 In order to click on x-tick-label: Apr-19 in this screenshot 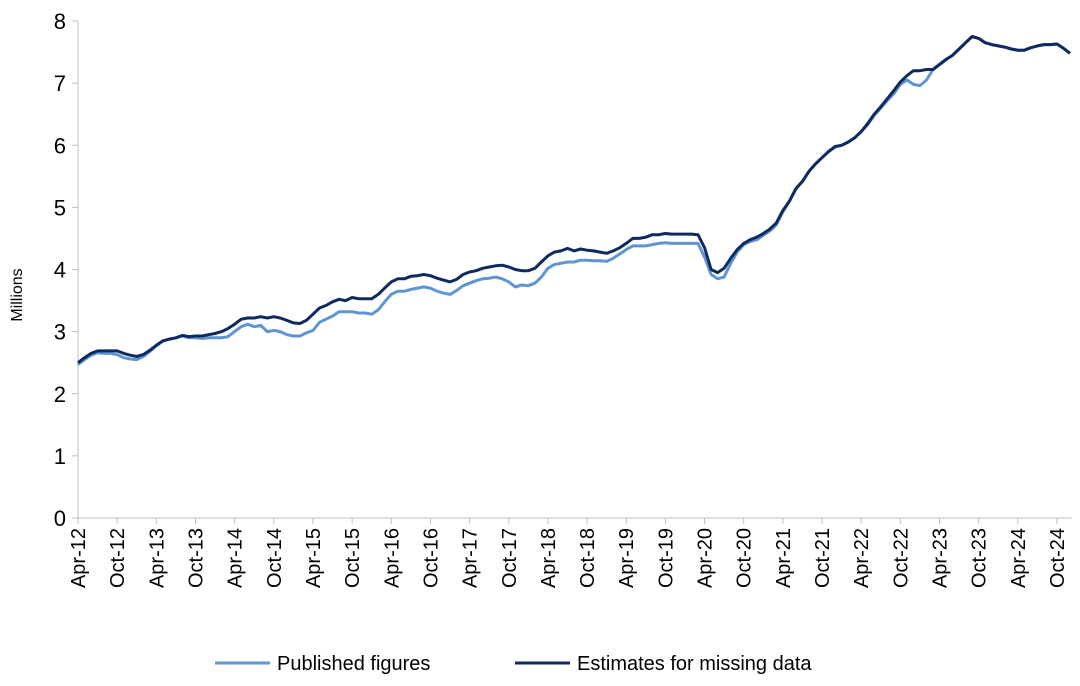, I will do `click(627, 558)`.